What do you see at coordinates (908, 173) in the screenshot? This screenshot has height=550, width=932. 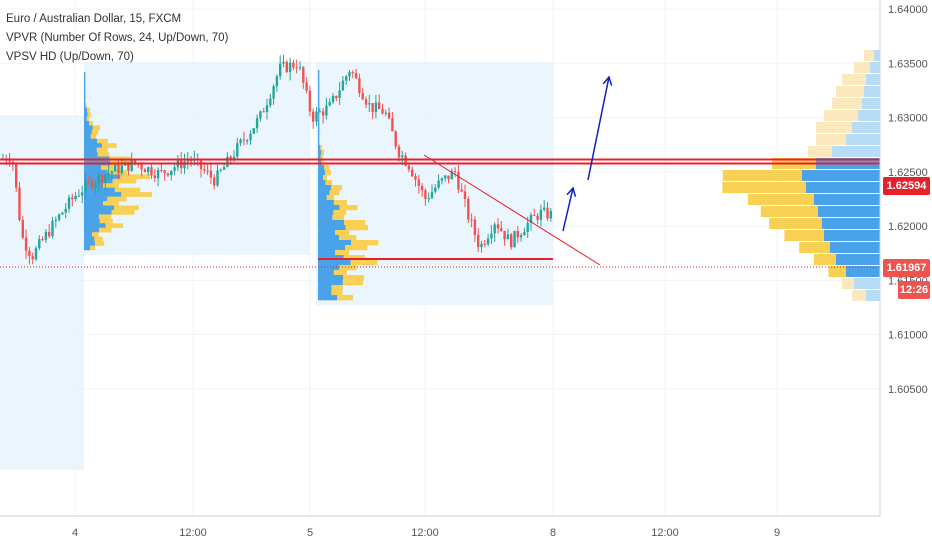 I see `price-tick-label: 1.62500` at bounding box center [908, 173].